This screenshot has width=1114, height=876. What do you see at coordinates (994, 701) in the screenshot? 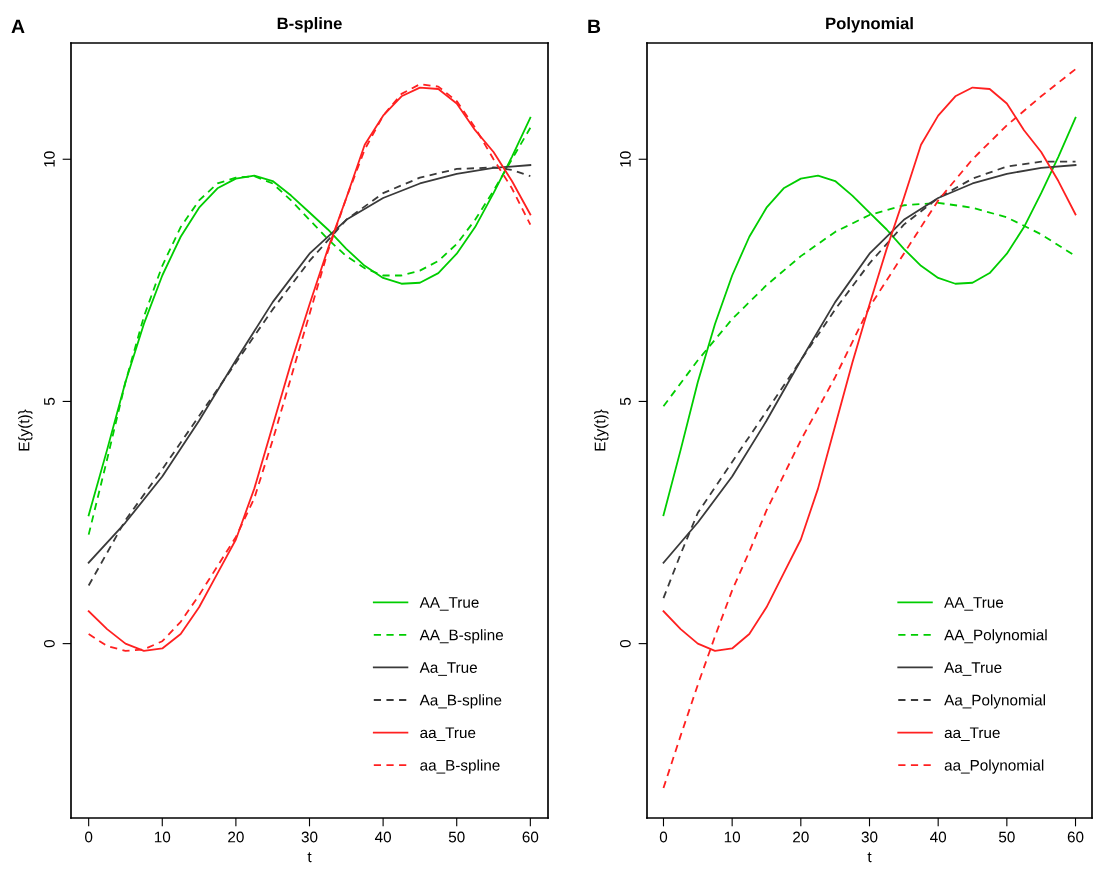
I see `legend-label: Aa_Polynomial` at bounding box center [994, 701].